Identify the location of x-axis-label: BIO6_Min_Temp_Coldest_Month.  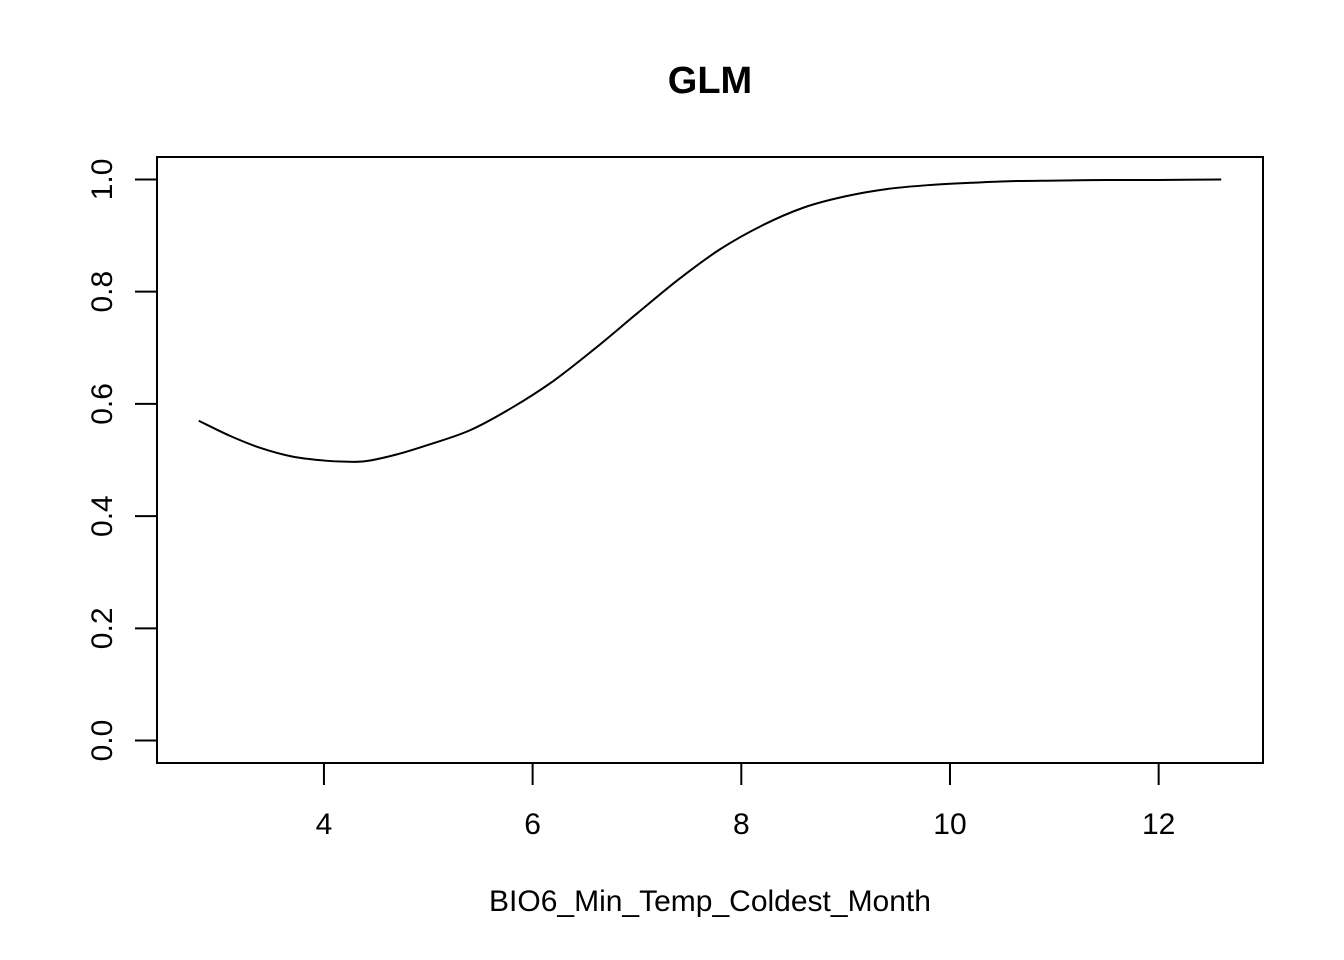
(710, 901).